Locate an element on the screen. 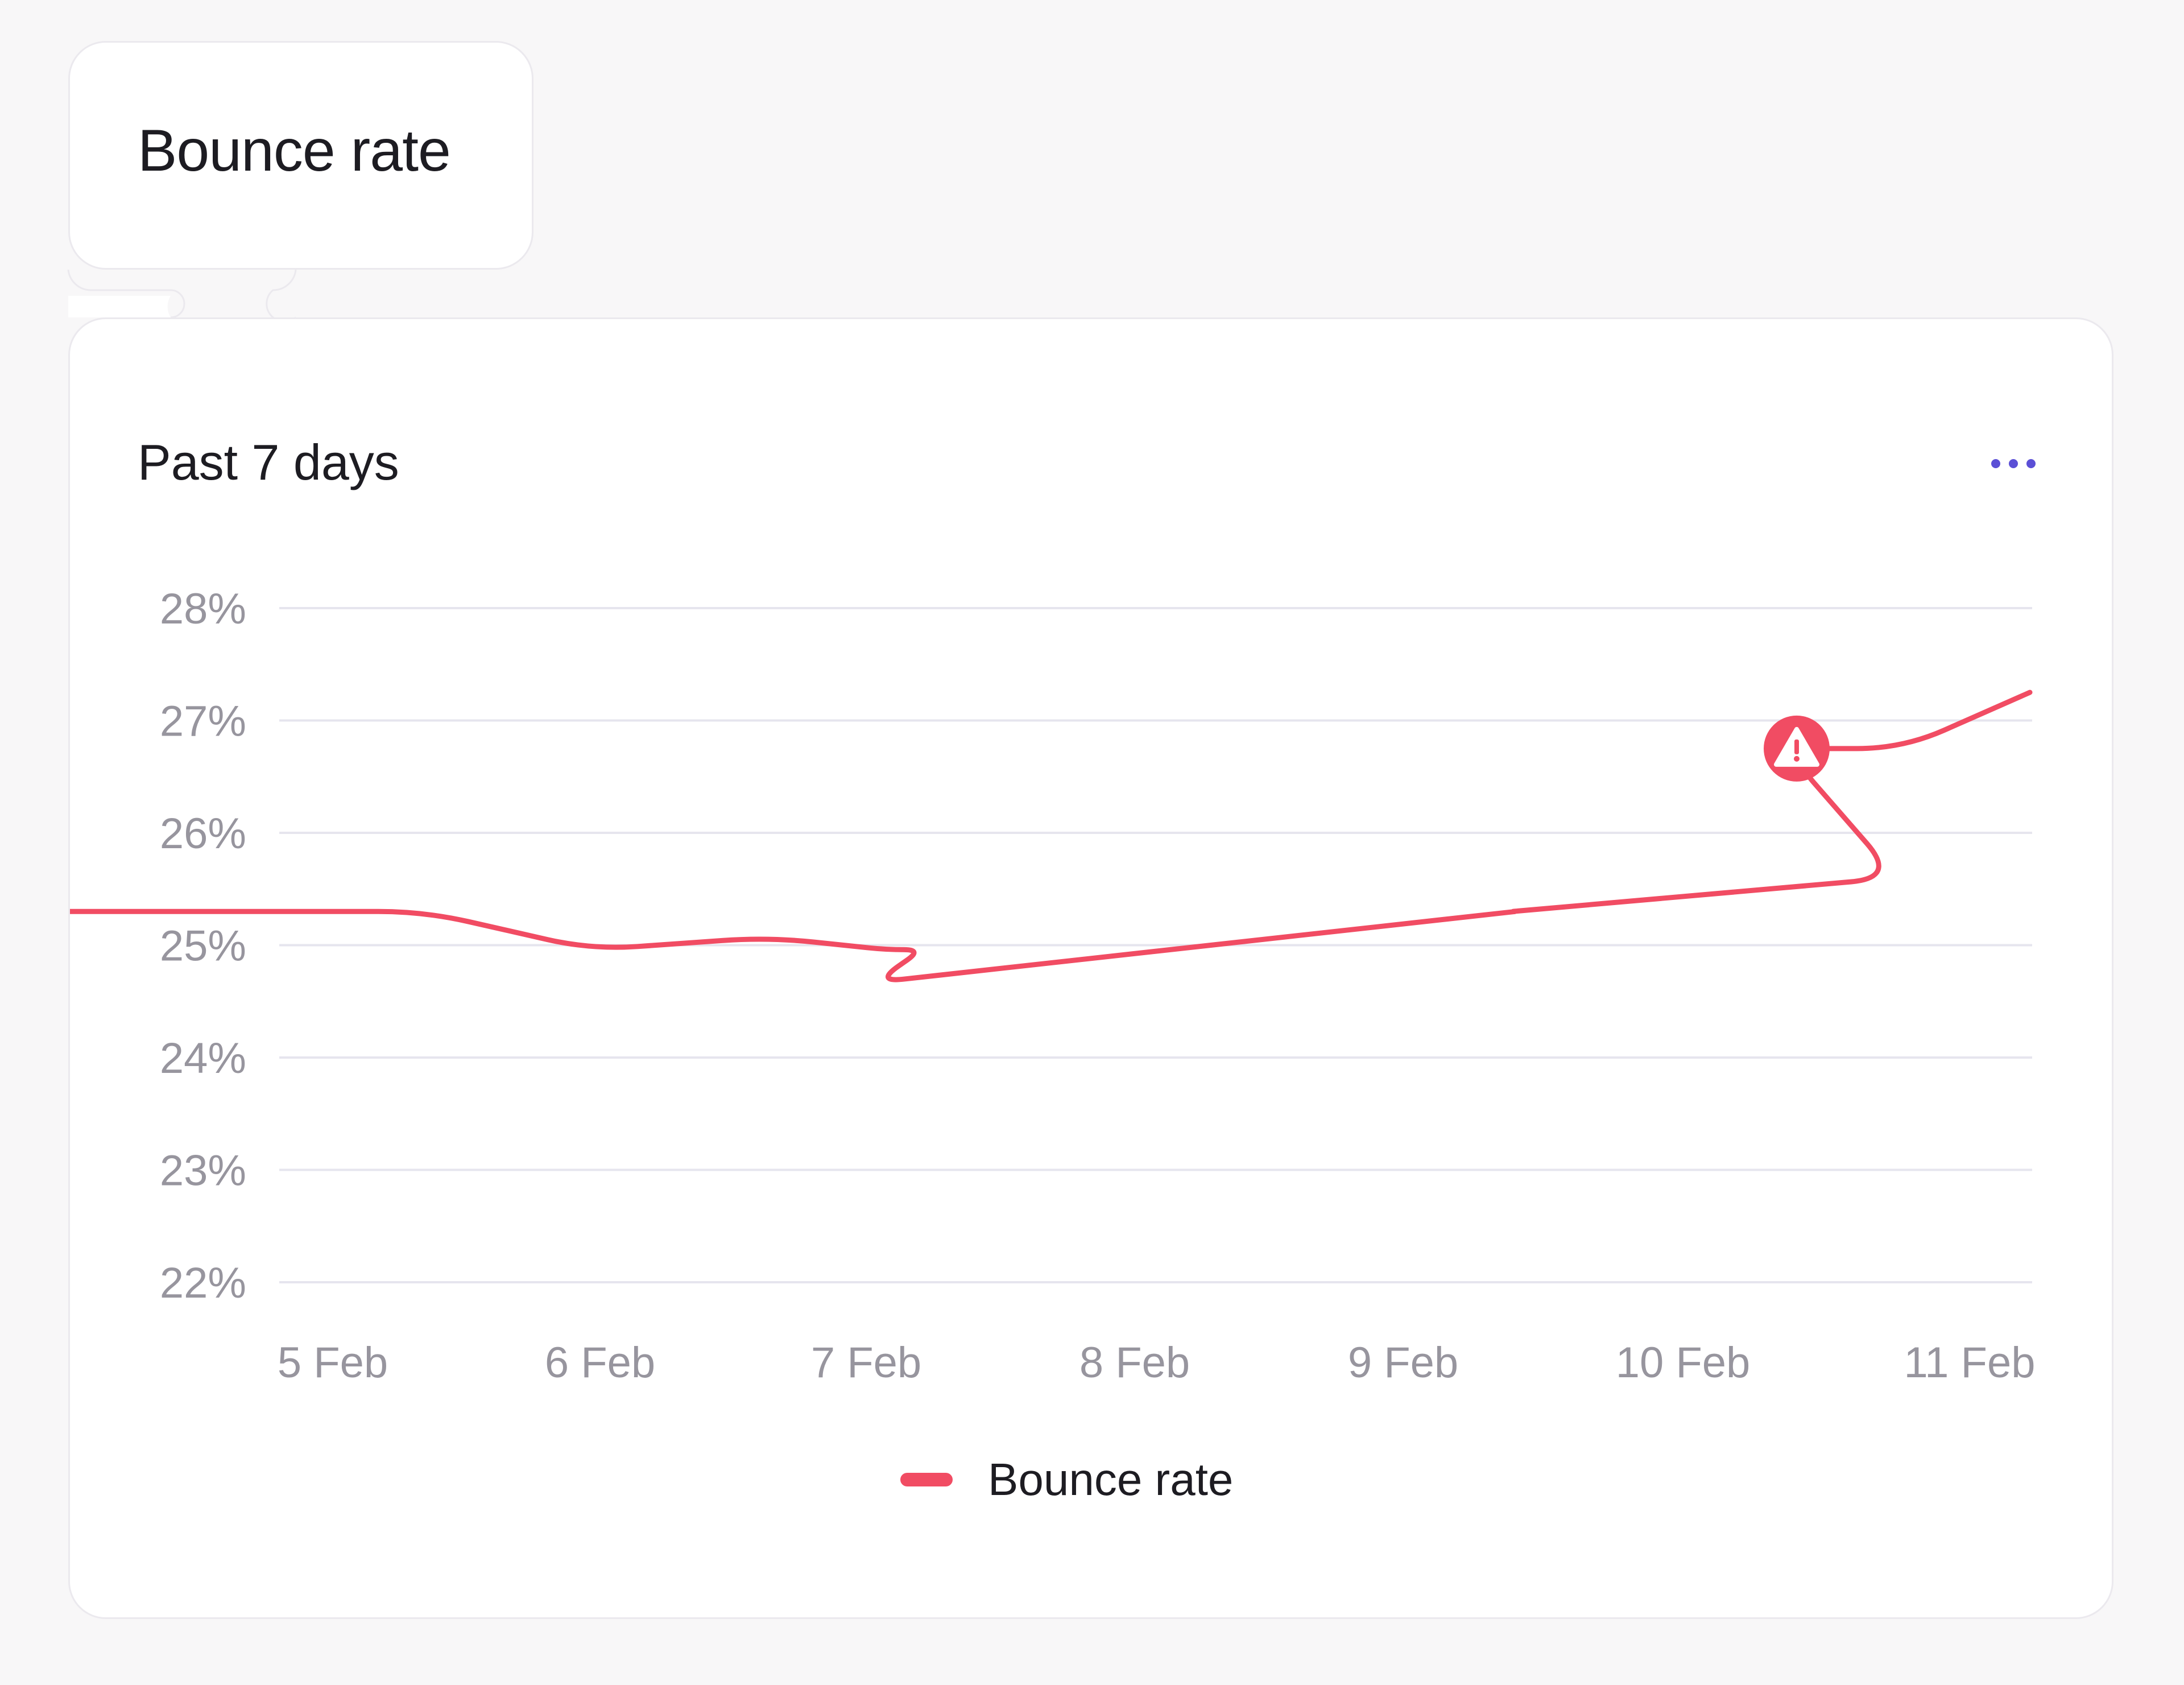 This screenshot has height=1685, width=2184. y-tick-label: 23% is located at coordinates (203, 1171).